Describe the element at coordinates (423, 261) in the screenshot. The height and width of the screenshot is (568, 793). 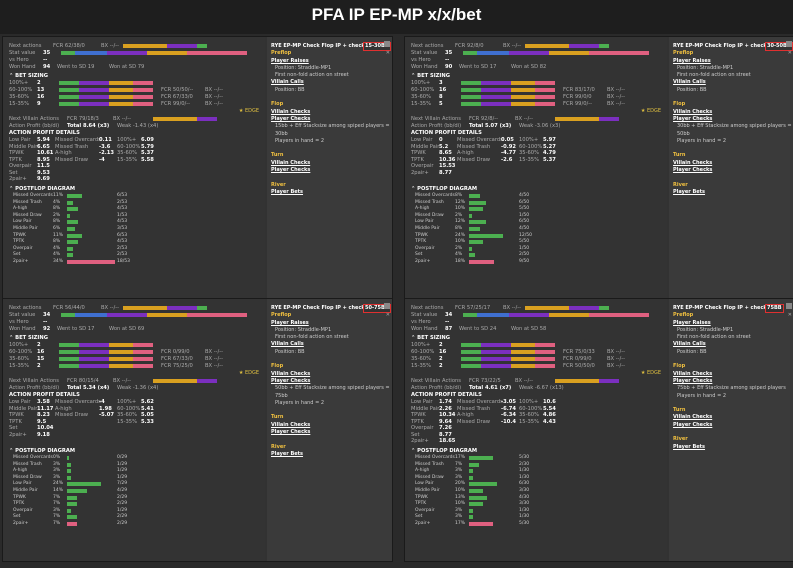
I see `diagram-category: 2pair+` at that location.